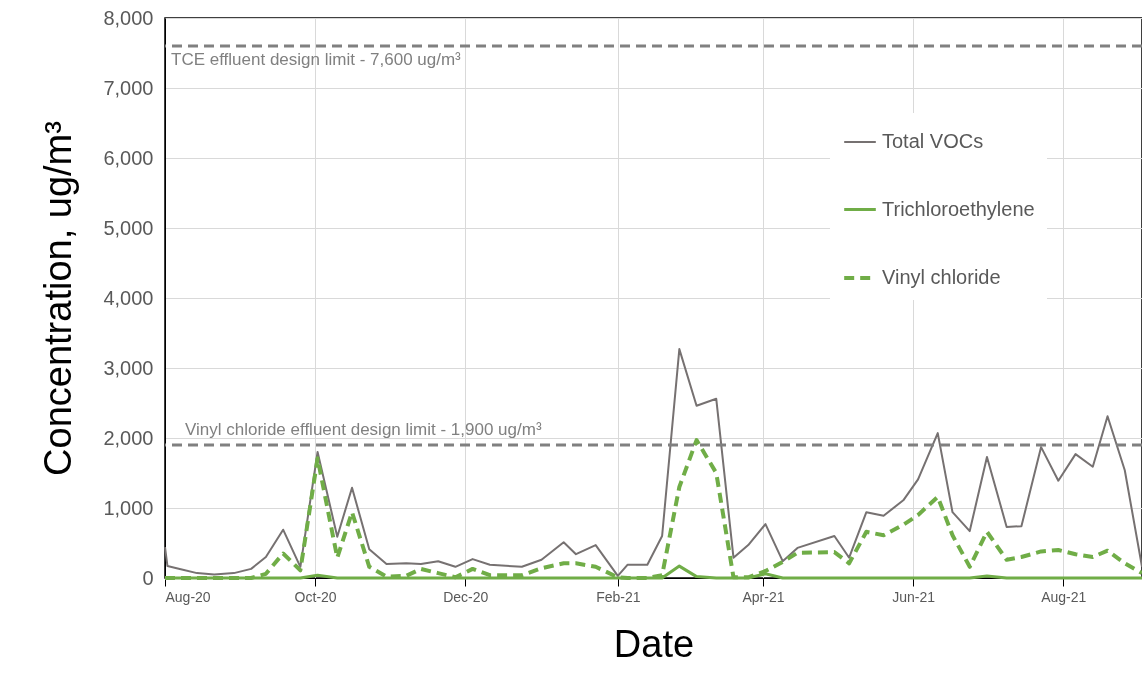  What do you see at coordinates (128, 157) in the screenshot?
I see `y-tick-label: 6,000` at bounding box center [128, 157].